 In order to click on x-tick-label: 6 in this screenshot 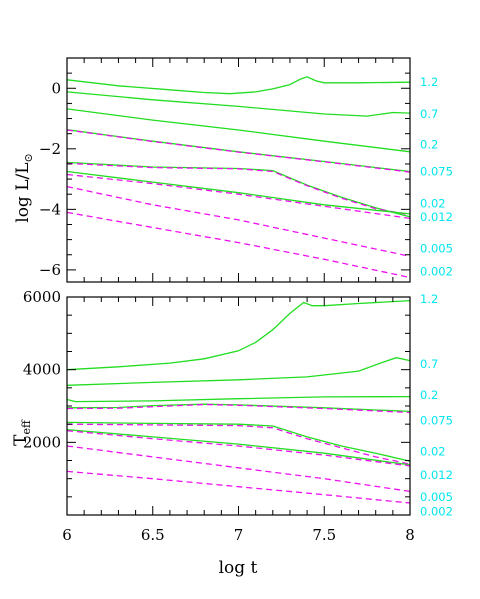, I will do `click(67, 535)`.